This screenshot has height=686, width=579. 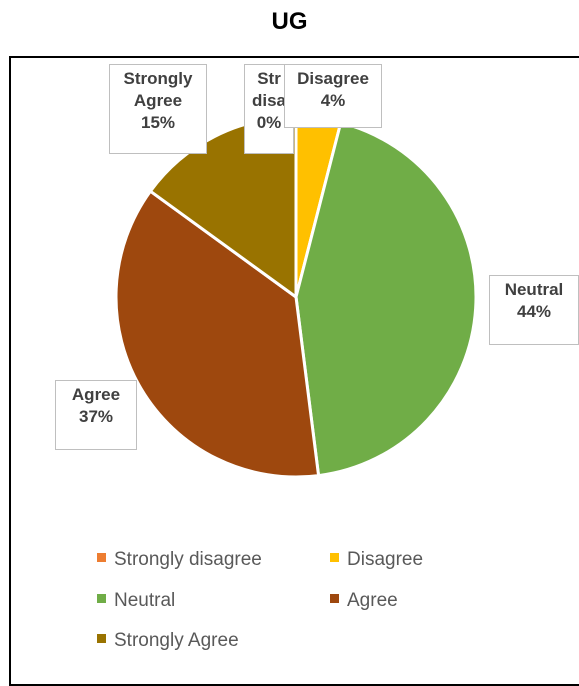 I want to click on data-label-strongly-agree: Strongly Agree 15%, so click(x=158, y=109).